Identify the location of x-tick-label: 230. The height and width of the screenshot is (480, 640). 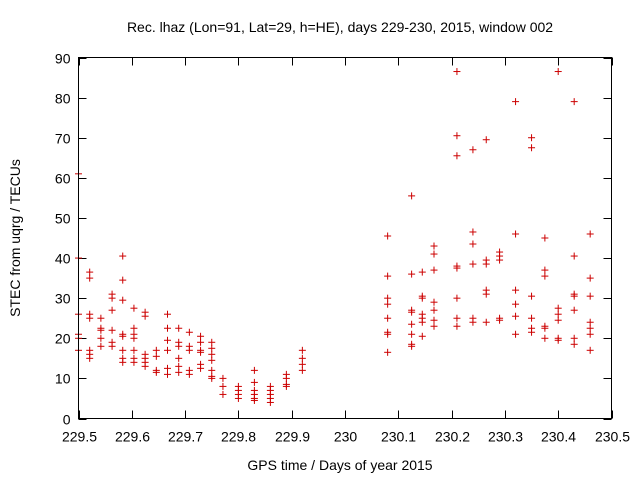
(346, 437).